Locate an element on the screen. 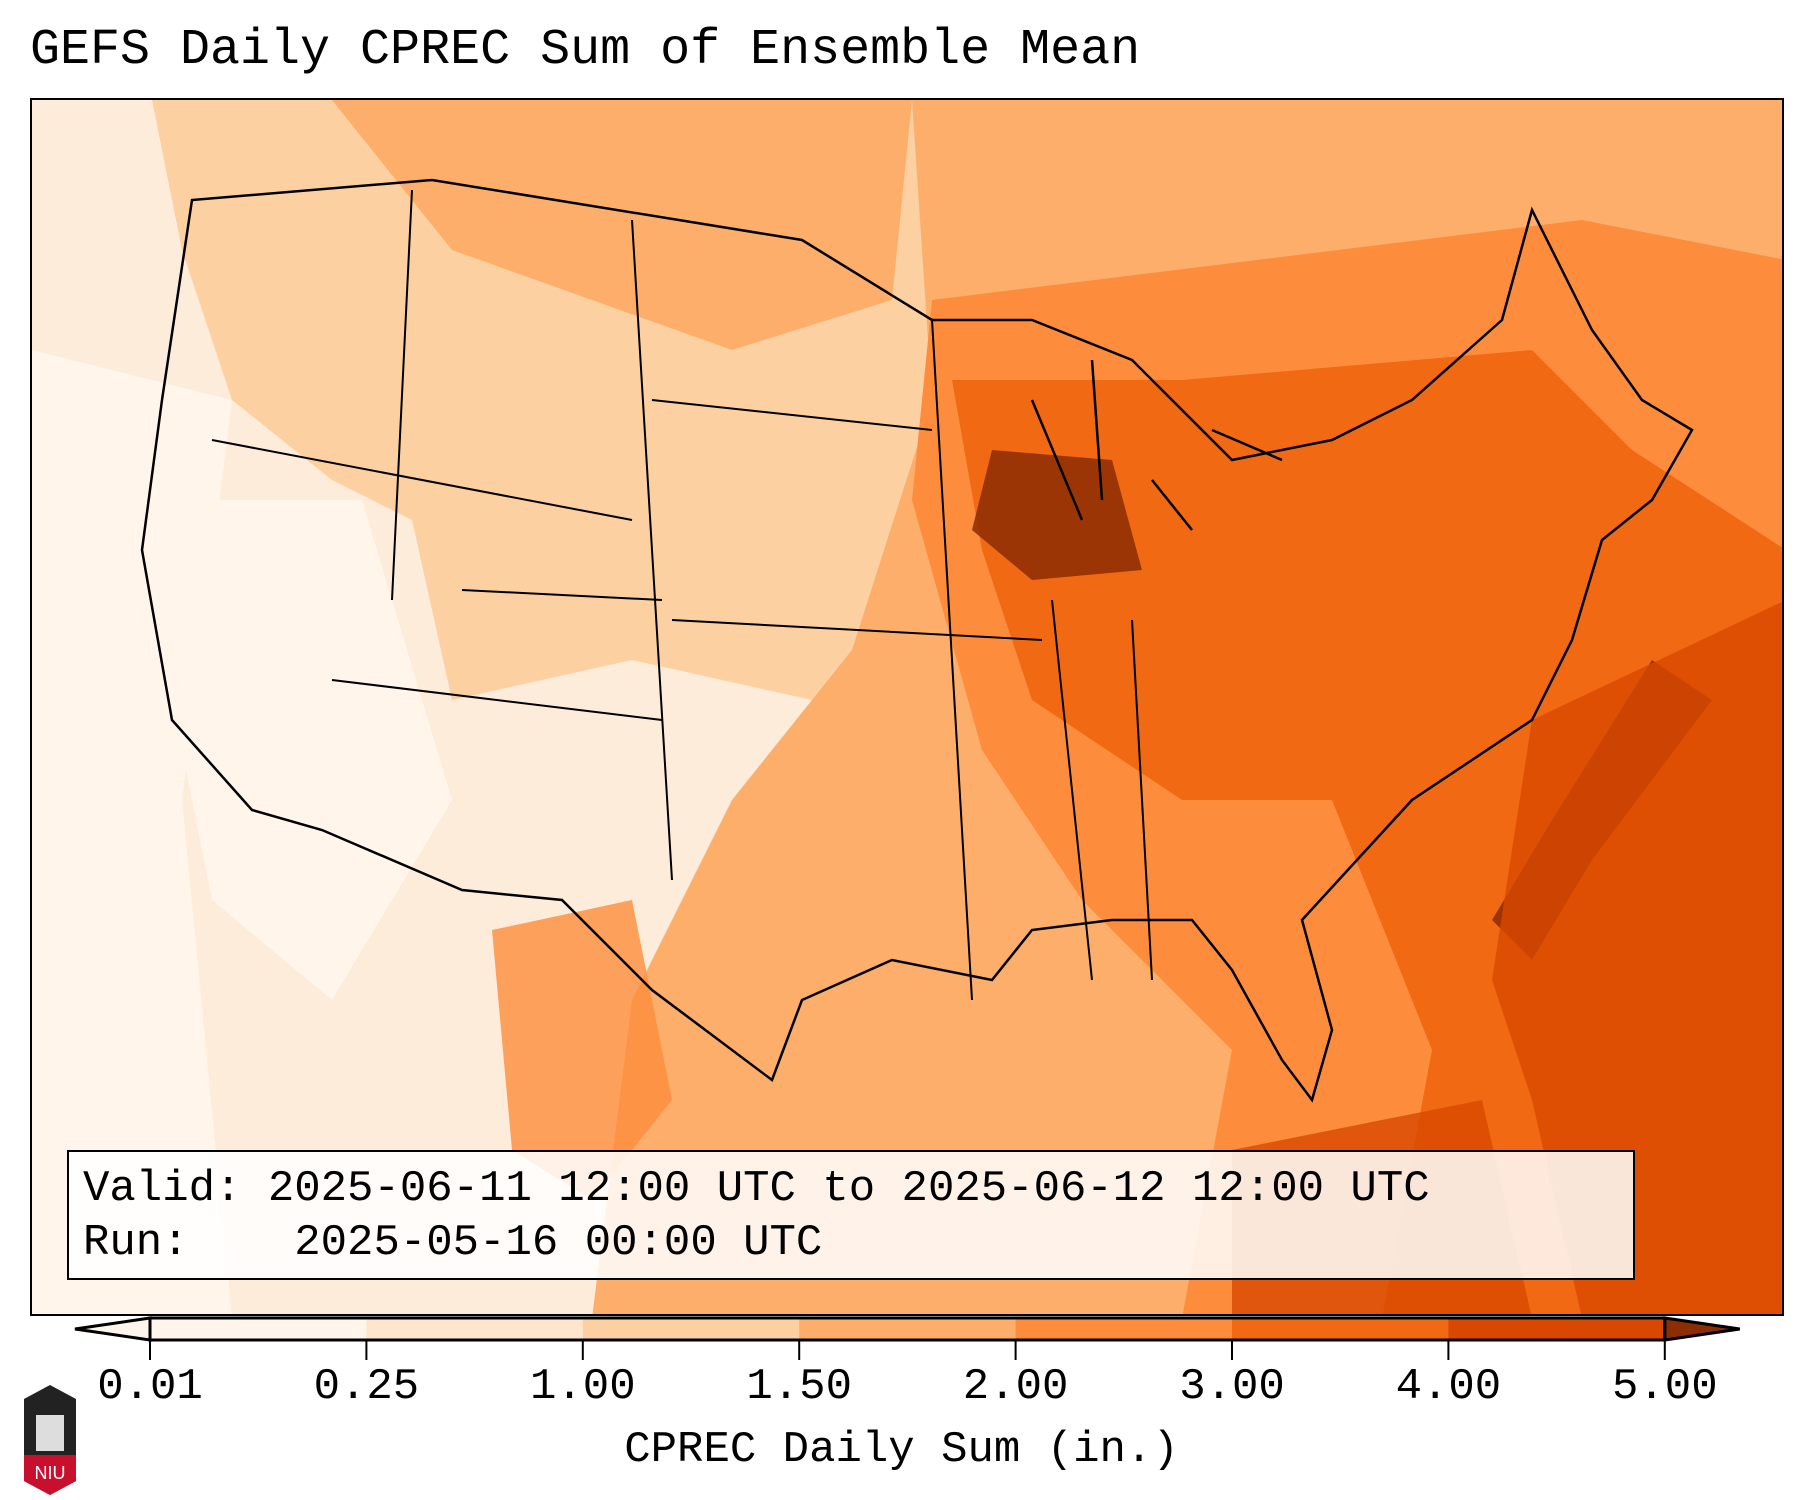 This screenshot has height=1500, width=1803. colorbar-tick-label: 4.00 is located at coordinates (1448, 1387).